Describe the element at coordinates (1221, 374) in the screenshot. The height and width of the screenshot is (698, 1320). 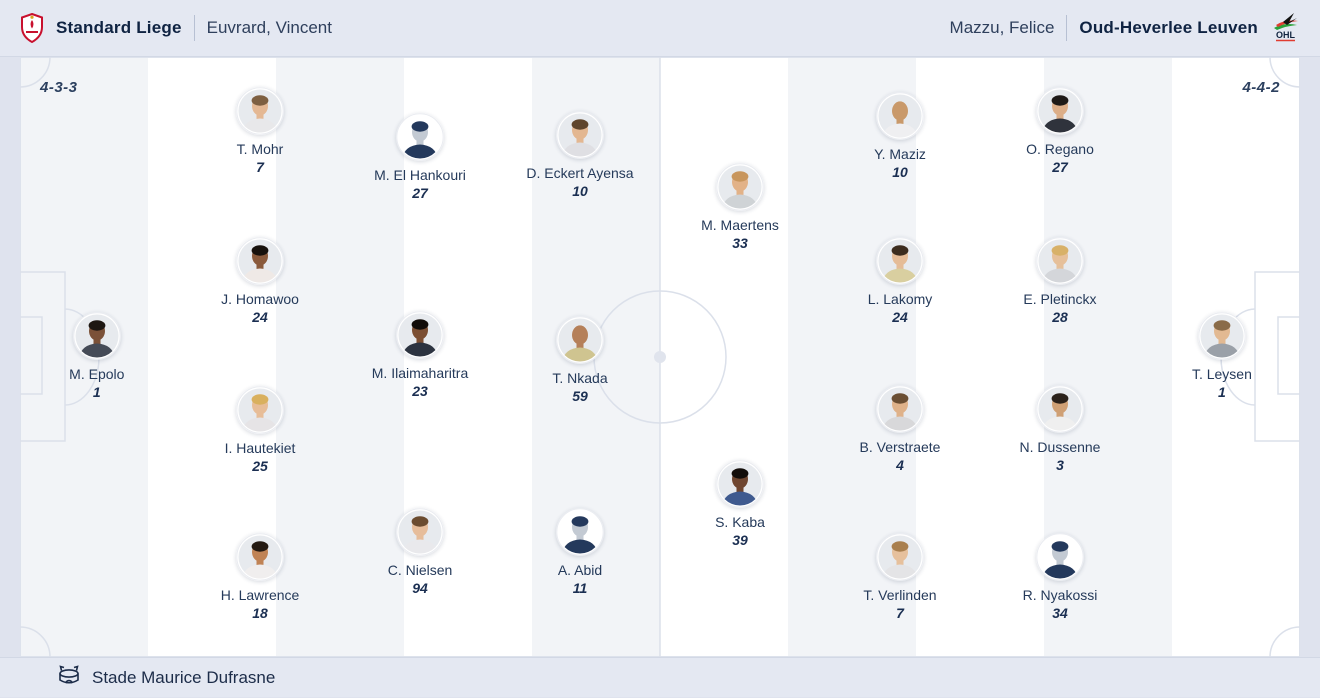
I see `player-name: T. Leysen` at that location.